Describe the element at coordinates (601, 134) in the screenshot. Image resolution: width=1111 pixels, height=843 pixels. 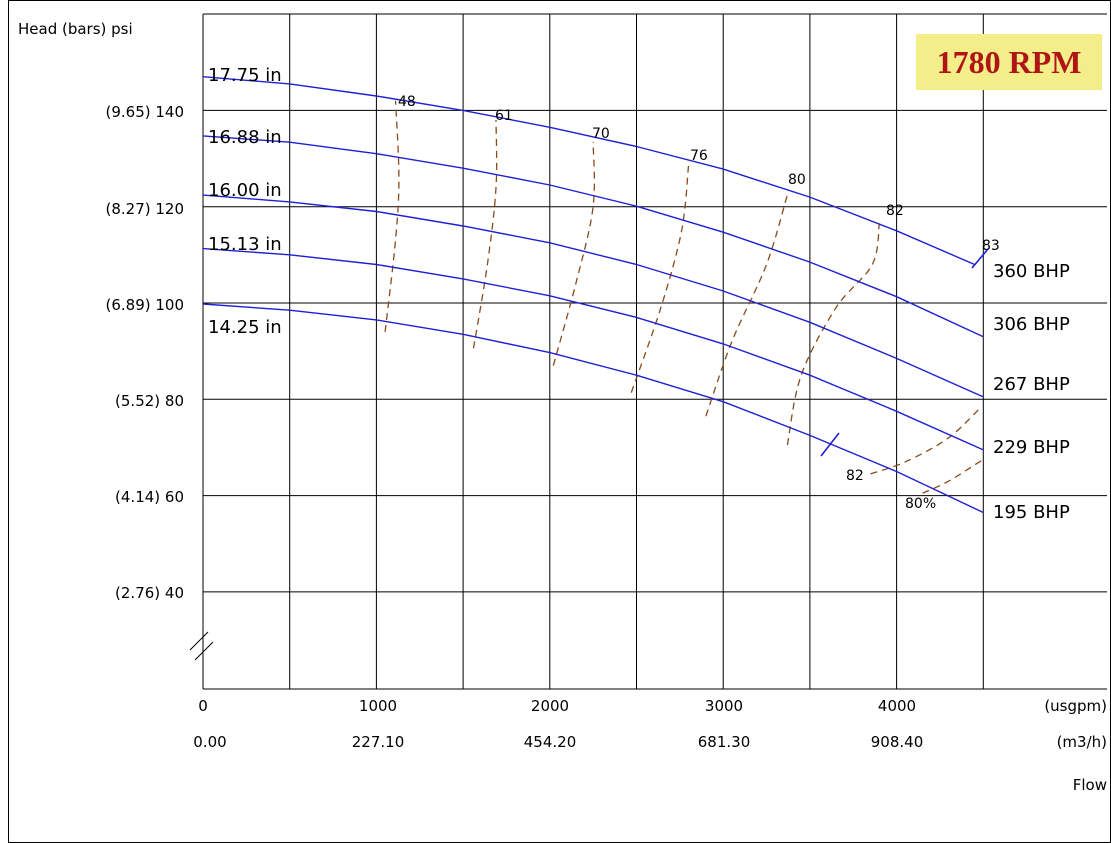
I see `efficiency-label: 70` at that location.